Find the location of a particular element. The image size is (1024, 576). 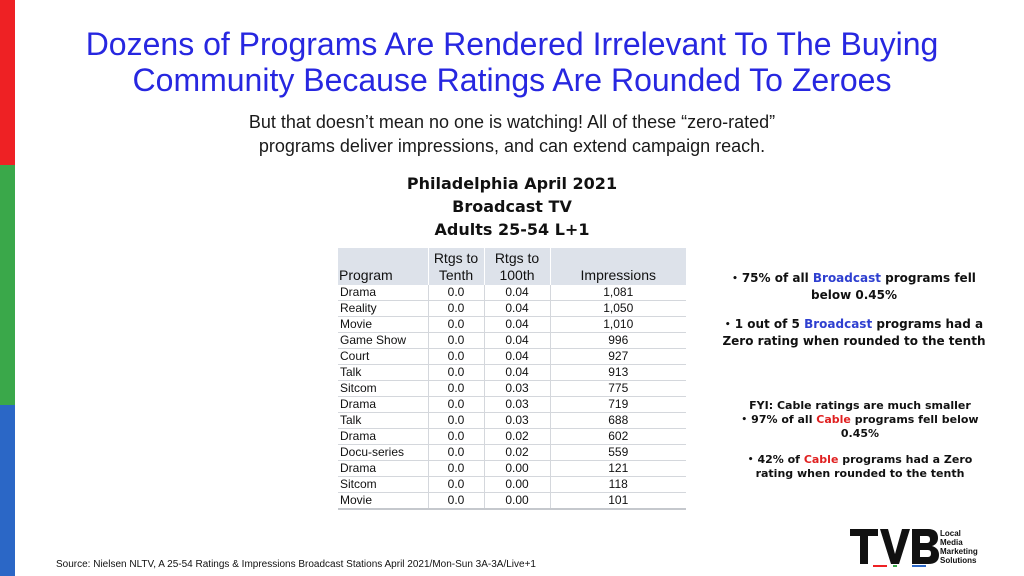

table-row: Sitcom 0.0 0.00 118 is located at coordinates (512, 484).